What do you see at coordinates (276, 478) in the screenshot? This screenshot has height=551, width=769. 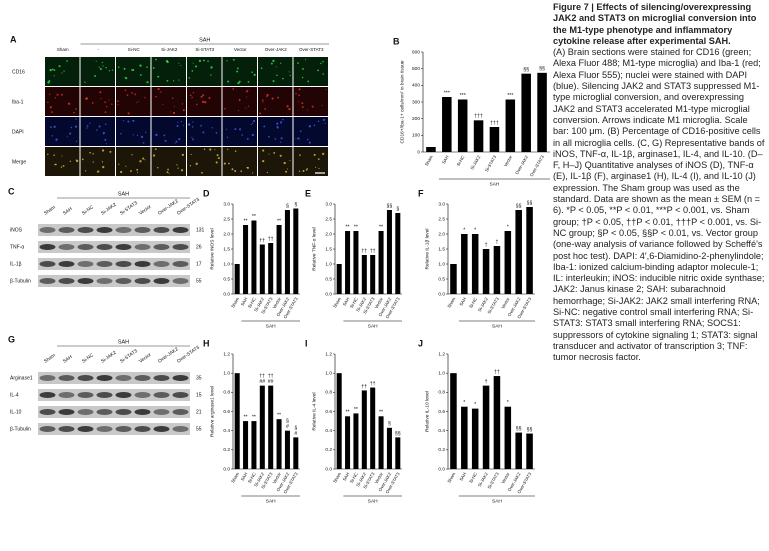 I see `x-tick-label: Vector` at bounding box center [276, 478].